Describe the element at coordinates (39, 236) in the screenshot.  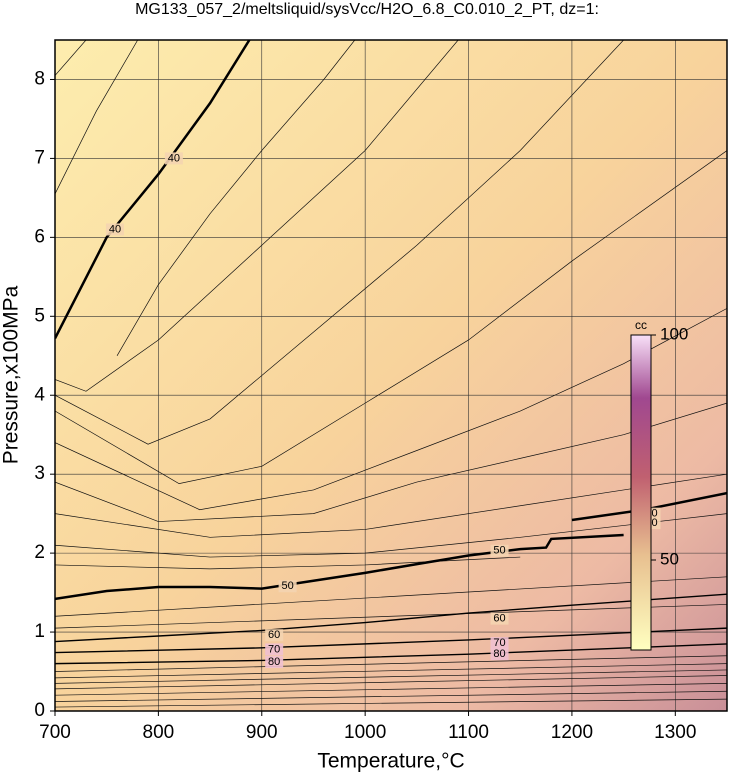
I see `y-tick-label: 6` at that location.